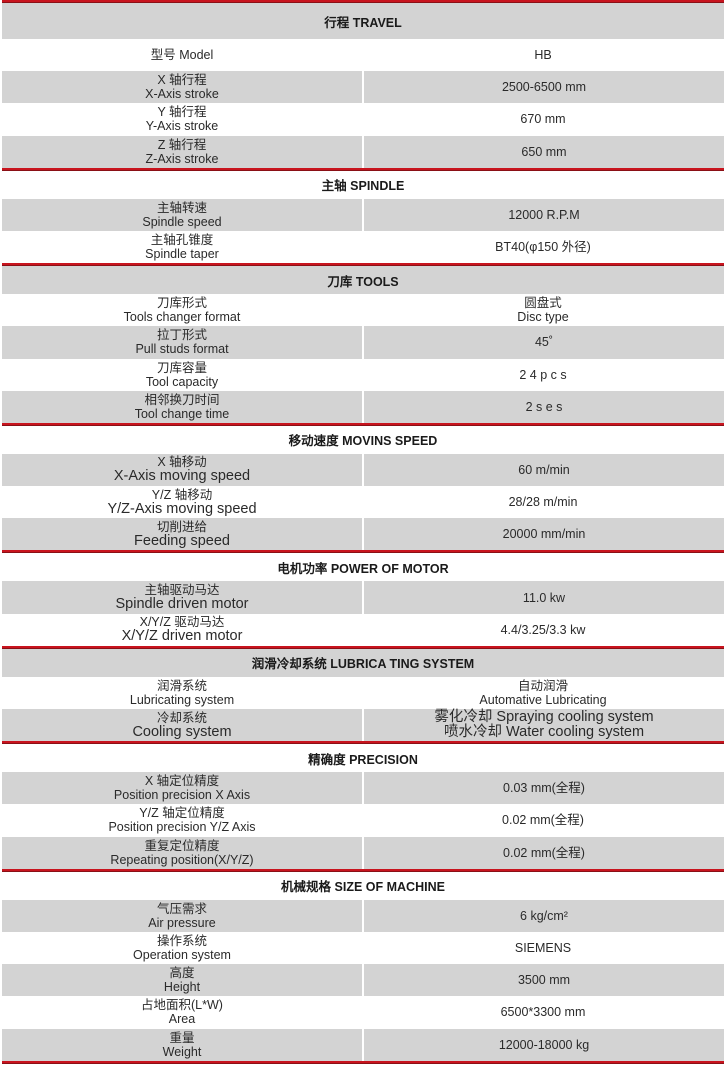 The height and width of the screenshot is (1081, 726). What do you see at coordinates (544, 597) in the screenshot?
I see `value-line: 11.0 kw` at bounding box center [544, 597].